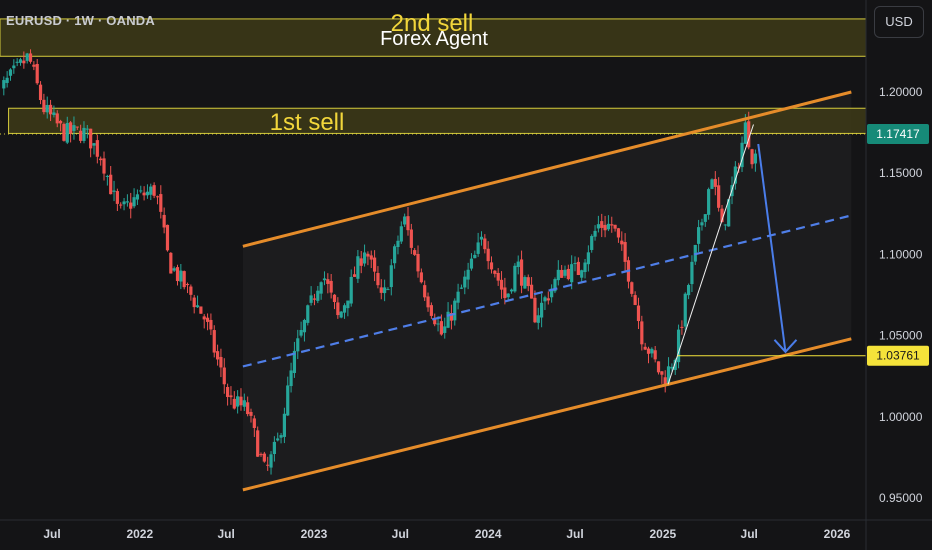 This screenshot has width=932, height=550. I want to click on x-tick-label: Jul, so click(400, 534).